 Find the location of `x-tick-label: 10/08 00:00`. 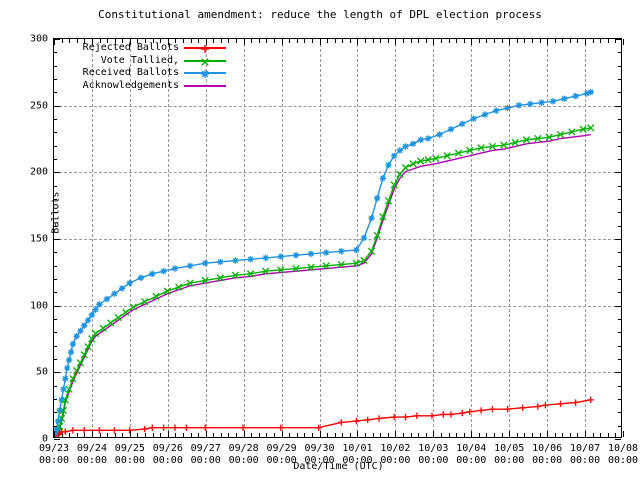

x-tick-label: 10/08 00:00 is located at coordinates (623, 455).